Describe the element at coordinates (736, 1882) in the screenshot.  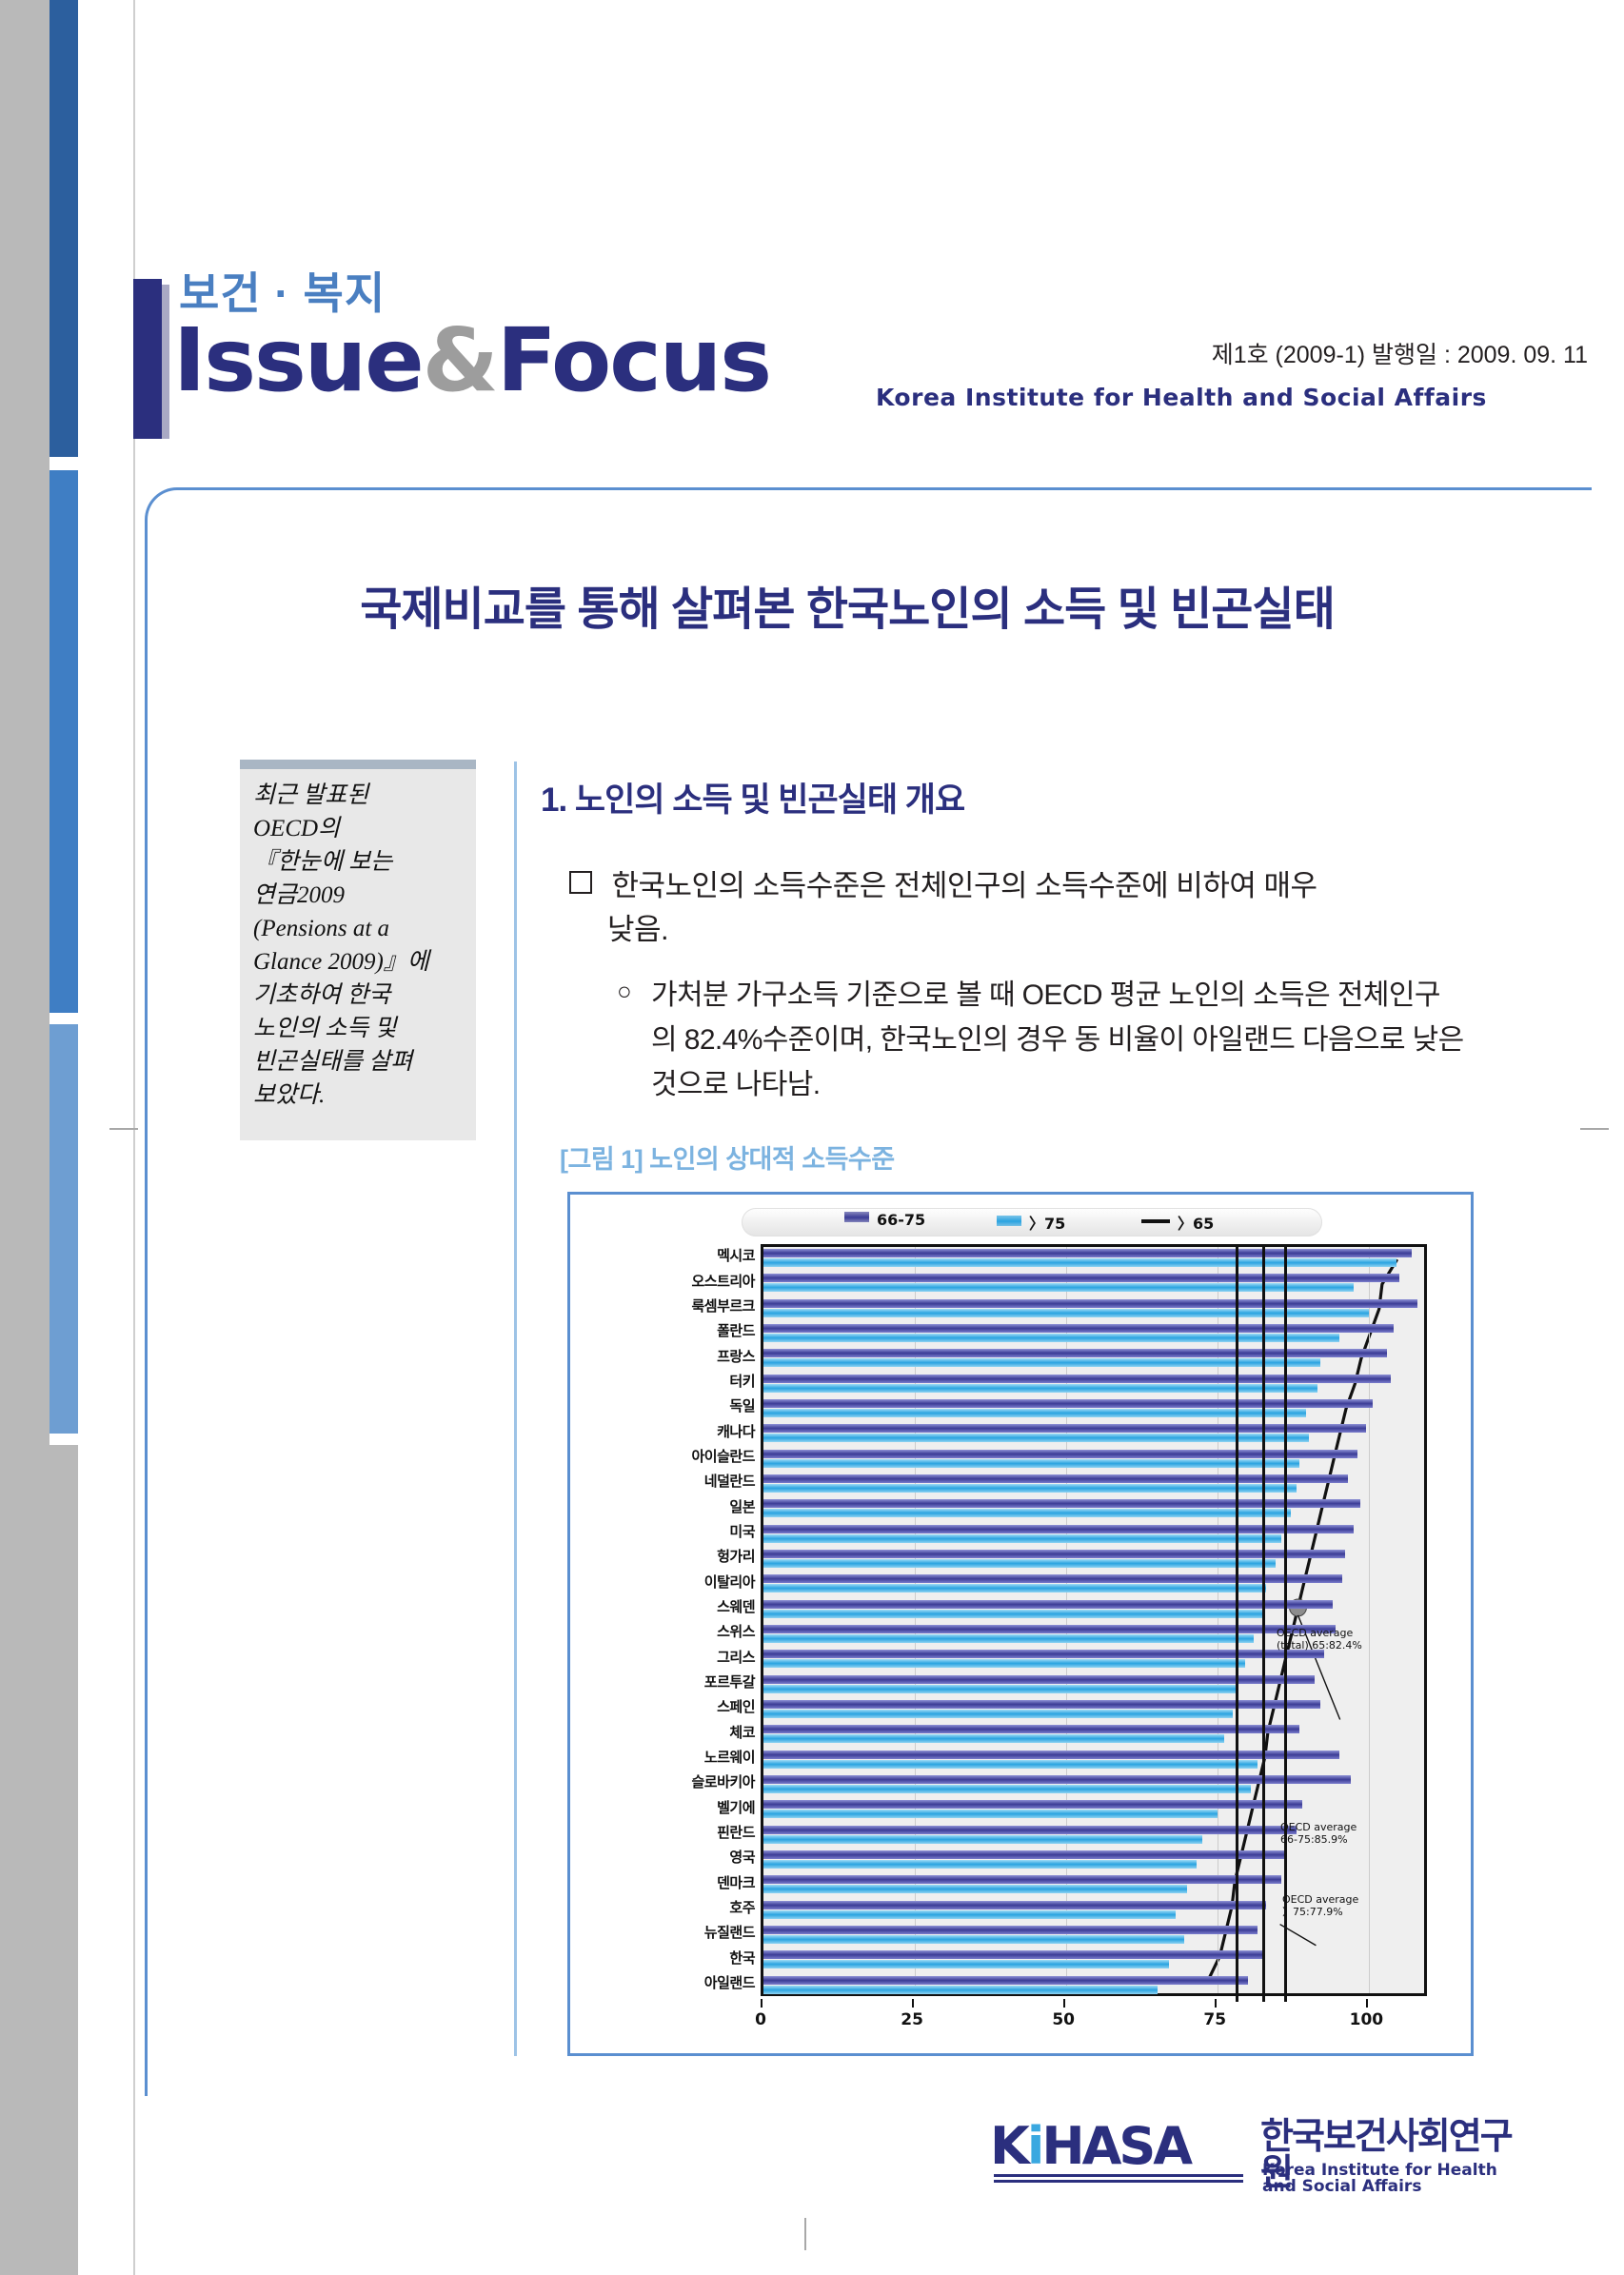
I see `y-axis-category-label: 덴마크` at that location.